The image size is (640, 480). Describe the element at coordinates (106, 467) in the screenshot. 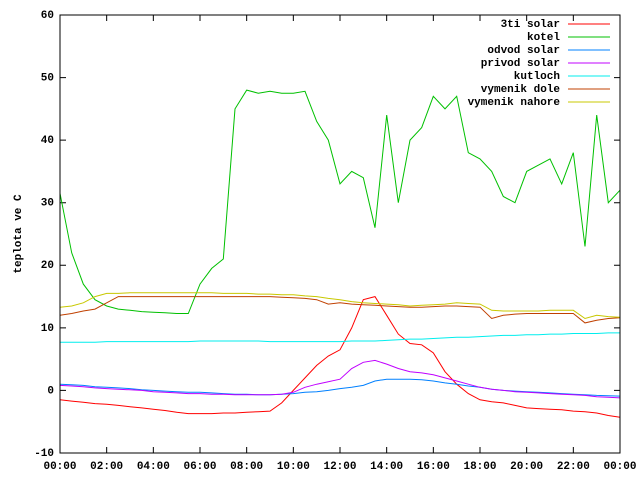

I see `x-tick-label: 02:00` at that location.